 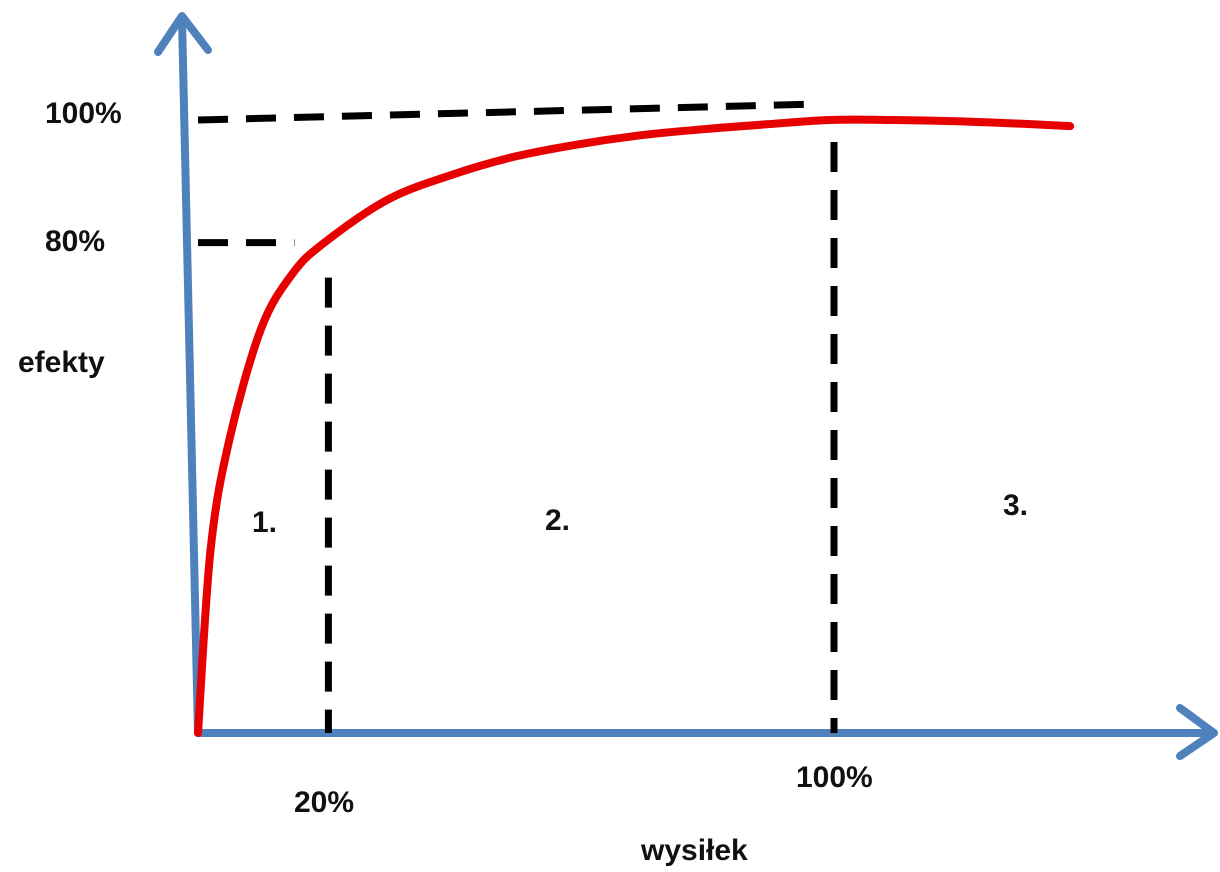 I want to click on y-axis-label: efekty, so click(x=61, y=362).